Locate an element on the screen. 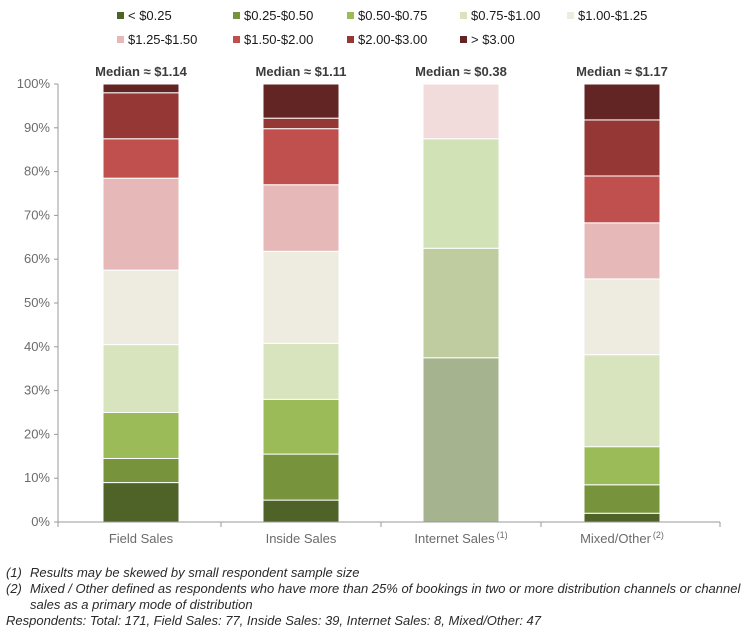 This screenshot has width=750, height=644. bar-stack: Median ≈ $1.14 is located at coordinates (141, 293).